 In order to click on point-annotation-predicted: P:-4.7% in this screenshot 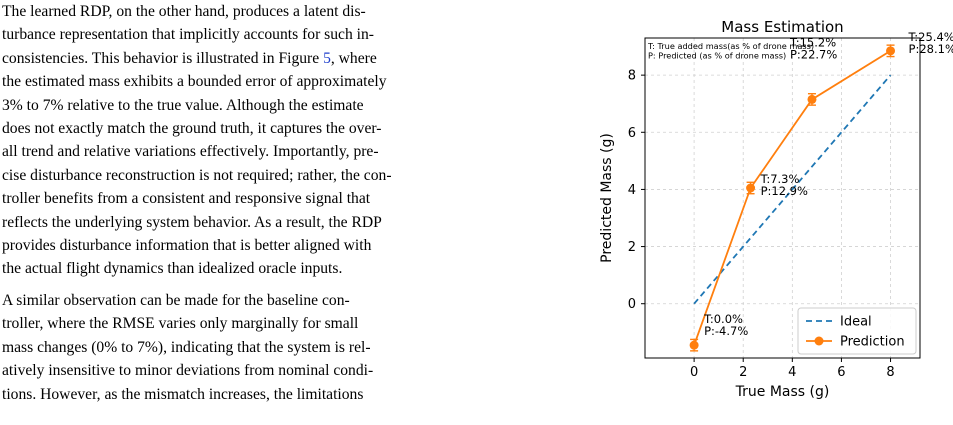, I will do `click(726, 331)`.